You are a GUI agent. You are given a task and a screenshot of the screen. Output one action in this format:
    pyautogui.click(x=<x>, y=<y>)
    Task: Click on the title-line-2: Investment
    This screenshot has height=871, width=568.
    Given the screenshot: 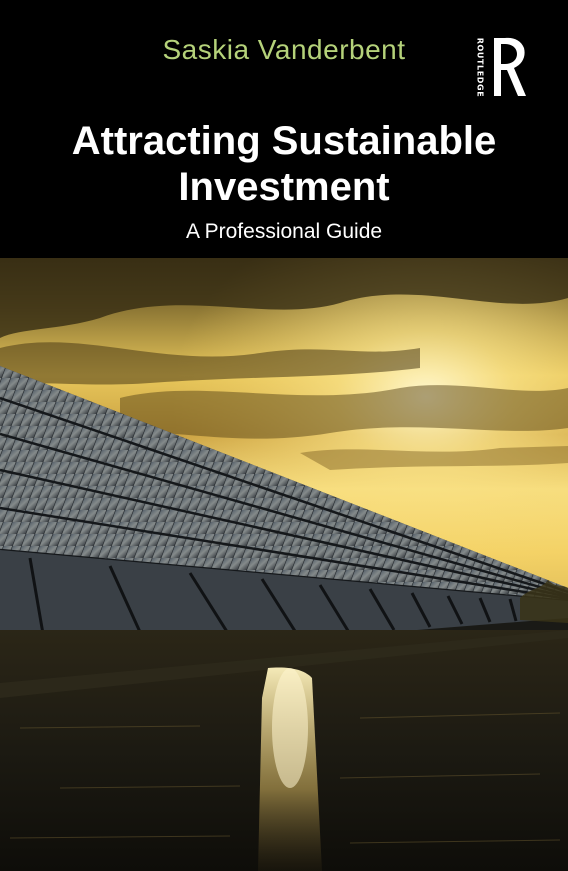 What is the action you would take?
    pyautogui.click(x=284, y=187)
    